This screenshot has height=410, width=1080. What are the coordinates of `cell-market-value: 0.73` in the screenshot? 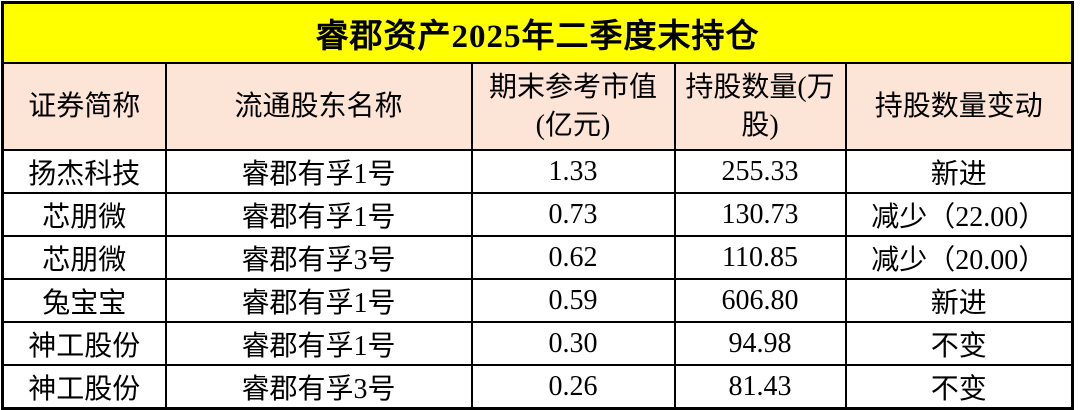 It's located at (573, 214).